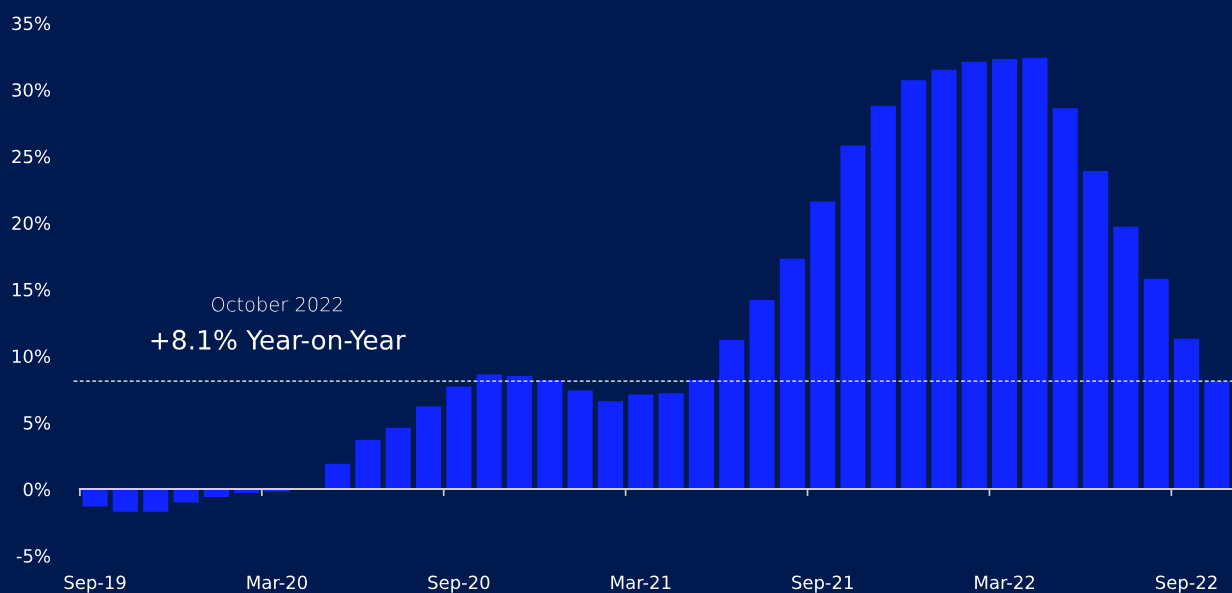 The image size is (1232, 593). Describe the element at coordinates (1004, 582) in the screenshot. I see `x-tick-label: Mar-22` at that location.